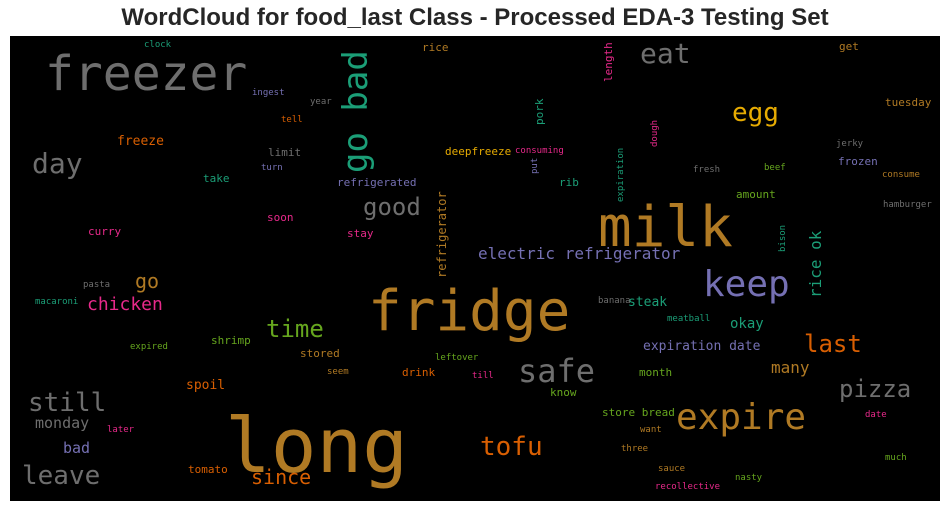 This screenshot has height=511, width=950. I want to click on word-recollective: recollective, so click(688, 487).